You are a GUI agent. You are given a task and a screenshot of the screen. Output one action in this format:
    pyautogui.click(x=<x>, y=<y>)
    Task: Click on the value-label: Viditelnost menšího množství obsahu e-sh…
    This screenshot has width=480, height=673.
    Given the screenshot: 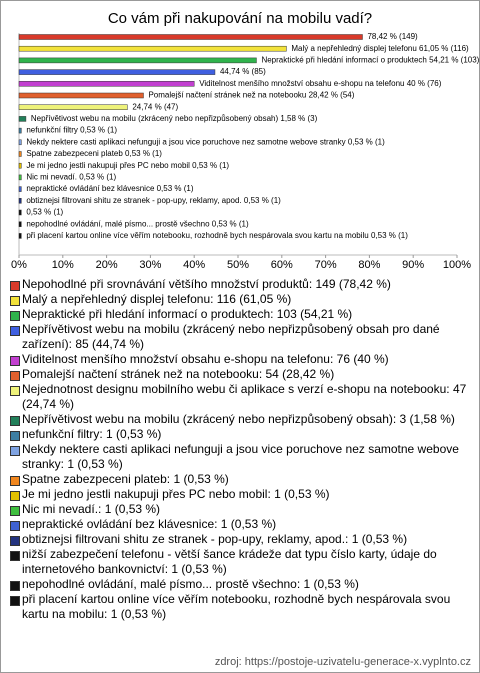 What is the action you would take?
    pyautogui.click(x=320, y=83)
    